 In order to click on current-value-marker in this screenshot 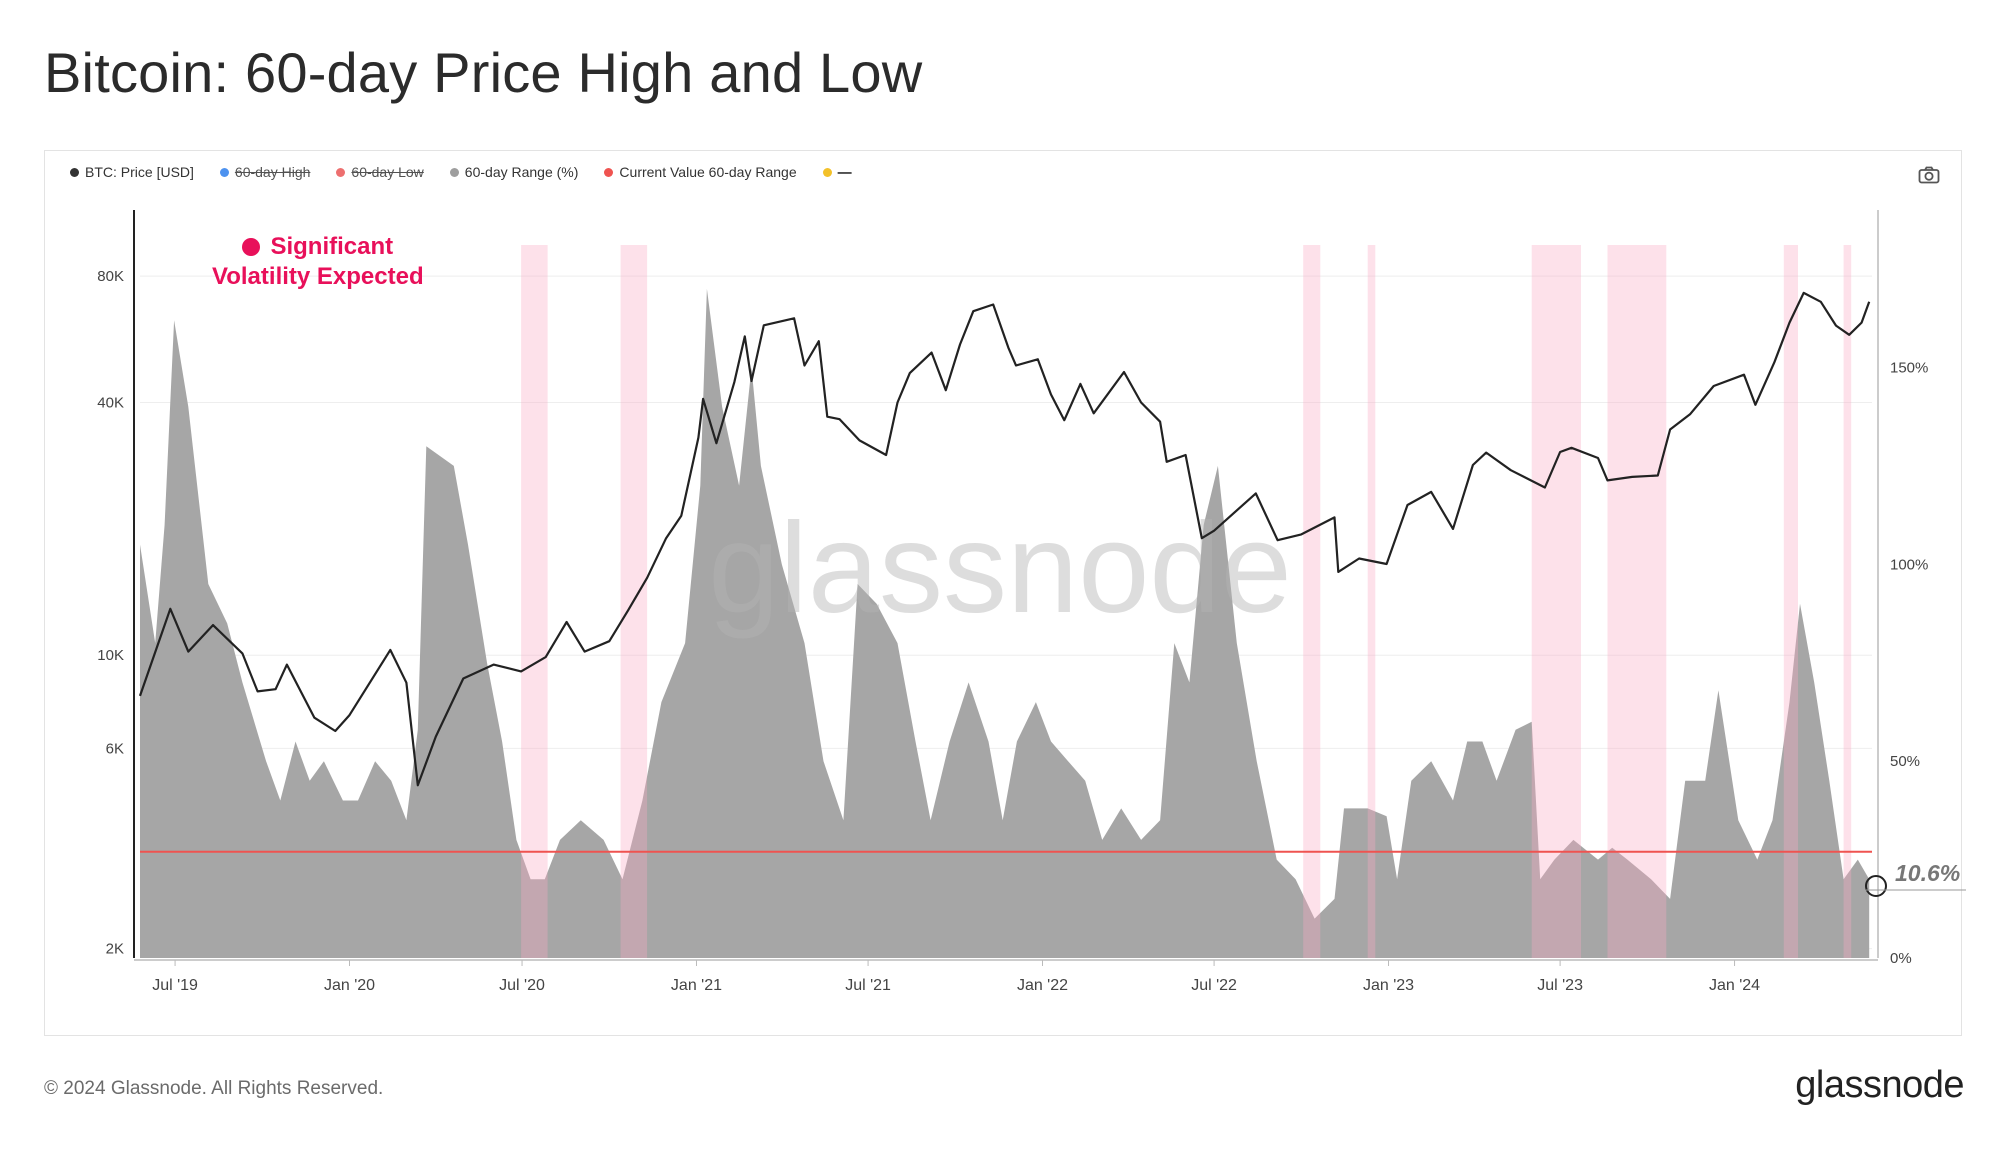, I will do `click(1876, 886)`.